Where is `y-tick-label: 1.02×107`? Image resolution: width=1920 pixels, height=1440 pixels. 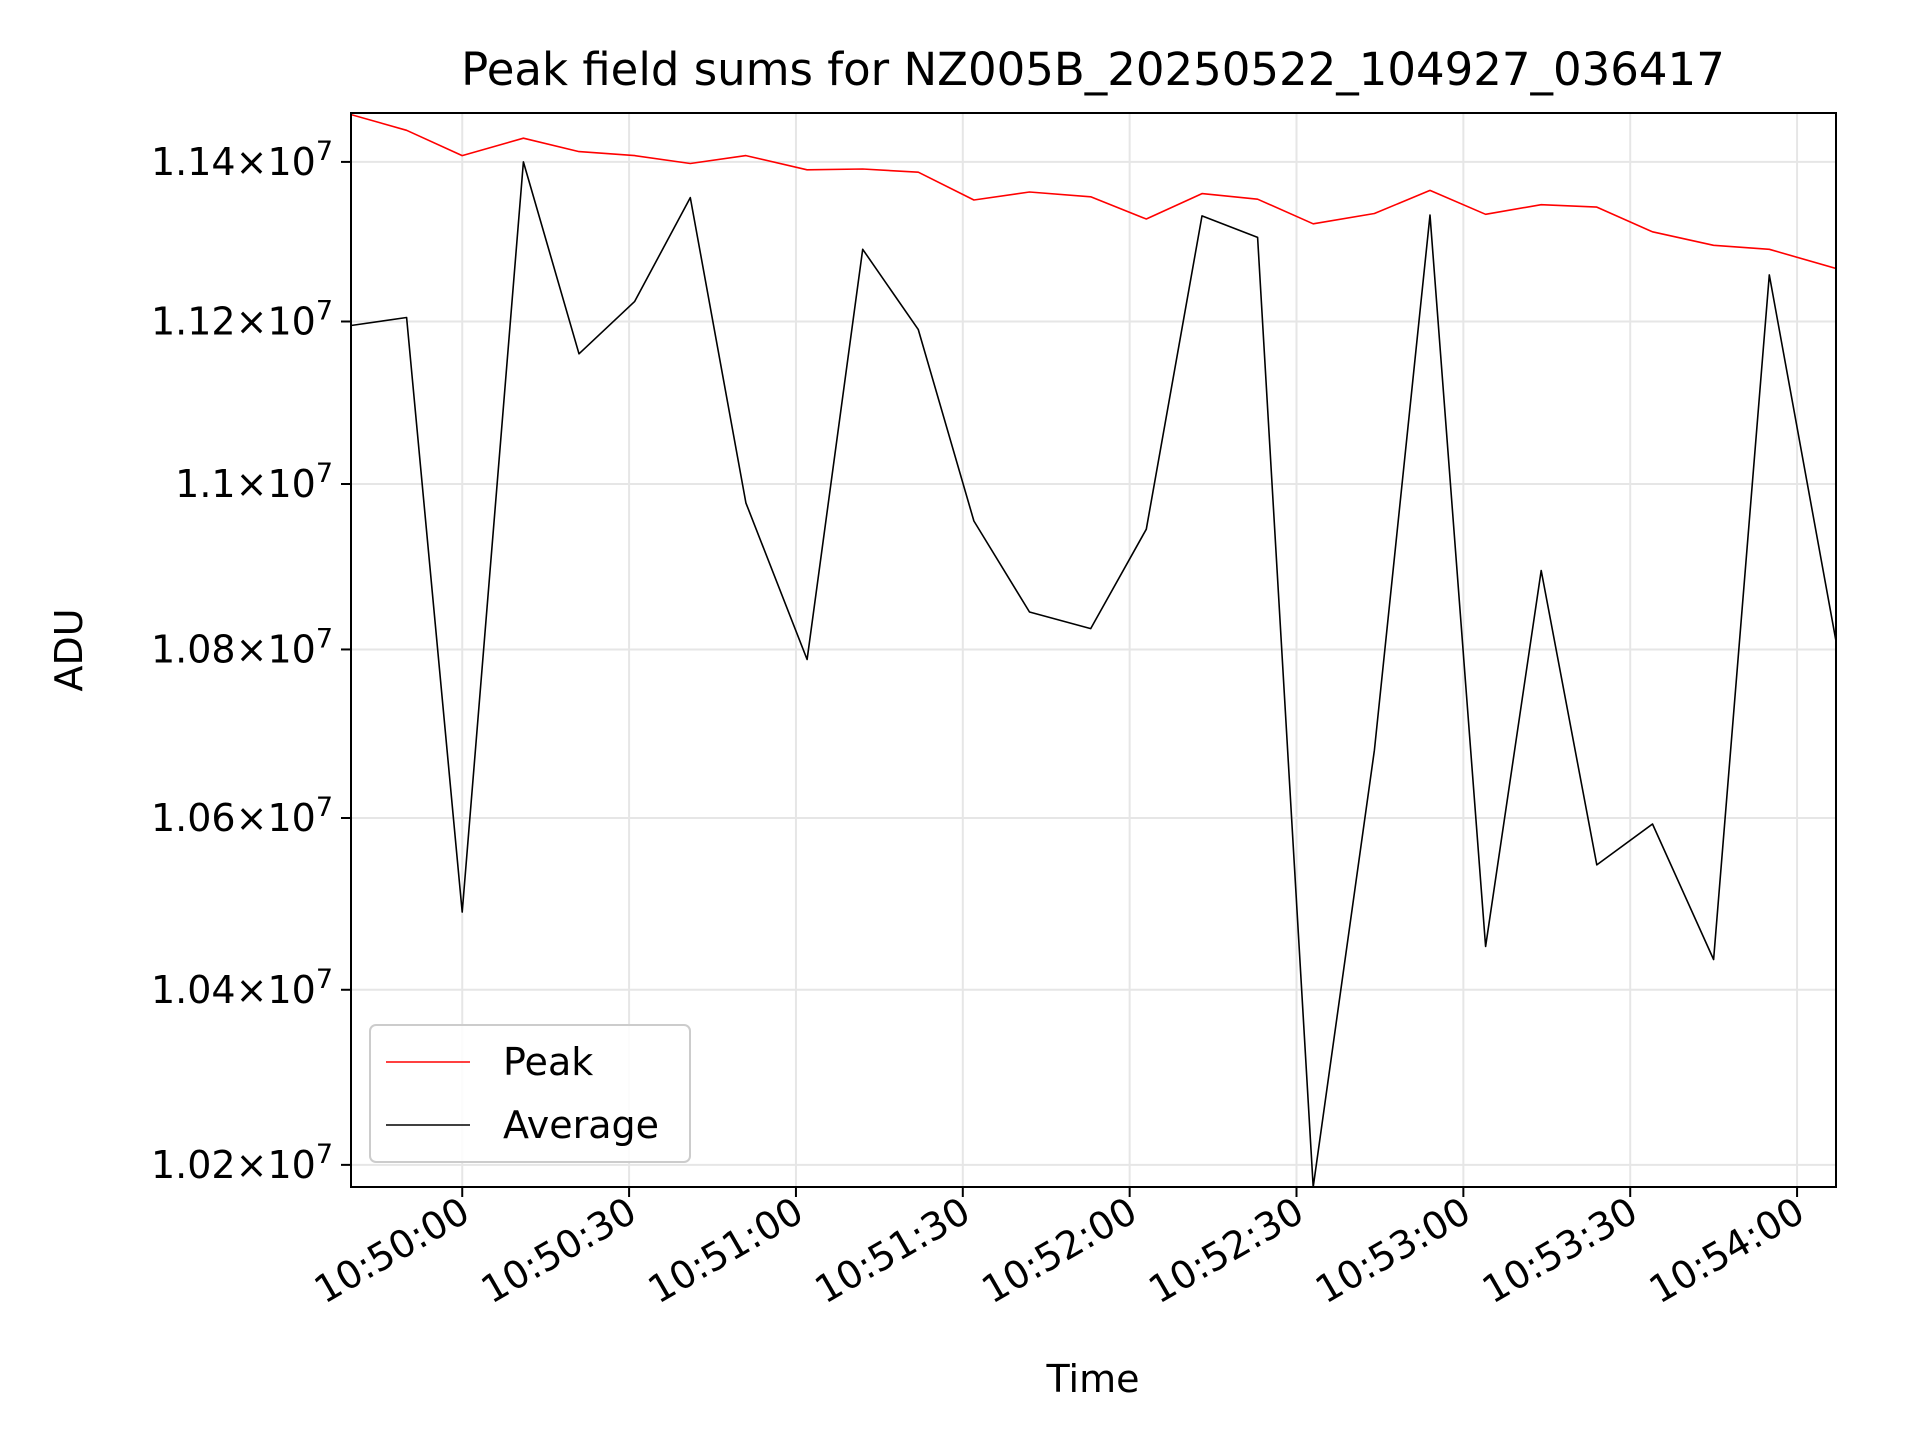
y-tick-label: 1.02×107 is located at coordinates (242, 1163).